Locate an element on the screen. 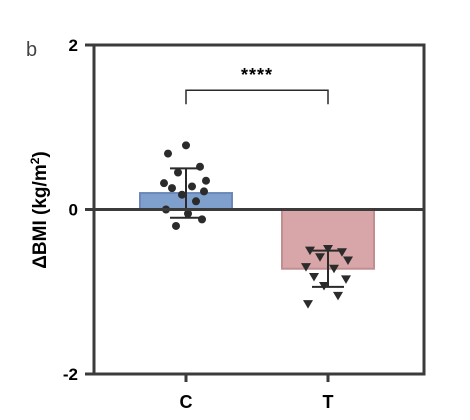  y-ticks: 2 0 -2 is located at coordinates (78, 210).